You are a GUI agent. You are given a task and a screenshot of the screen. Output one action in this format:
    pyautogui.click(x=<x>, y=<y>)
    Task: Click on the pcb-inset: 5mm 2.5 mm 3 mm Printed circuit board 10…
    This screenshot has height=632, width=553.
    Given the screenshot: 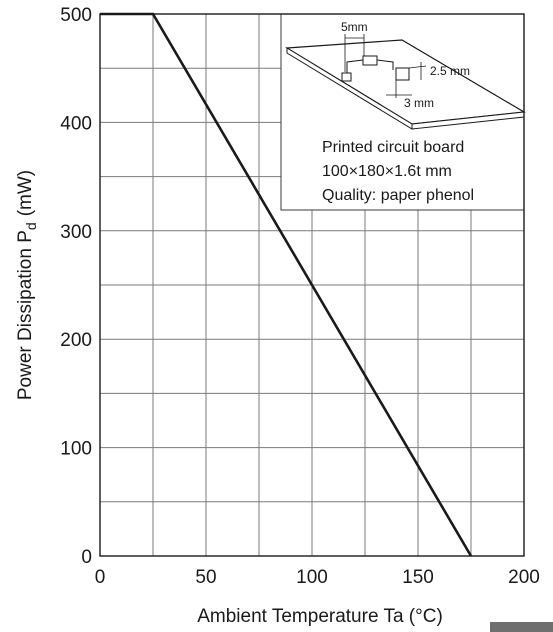 What is the action you would take?
    pyautogui.click(x=403, y=112)
    